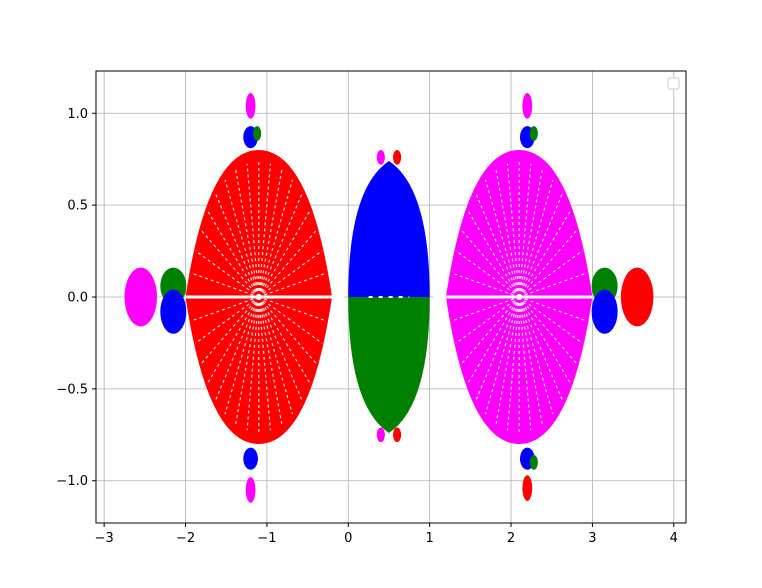 The height and width of the screenshot is (588, 762). Describe the element at coordinates (430, 538) in the screenshot. I see `x-tick-label: 1` at that location.